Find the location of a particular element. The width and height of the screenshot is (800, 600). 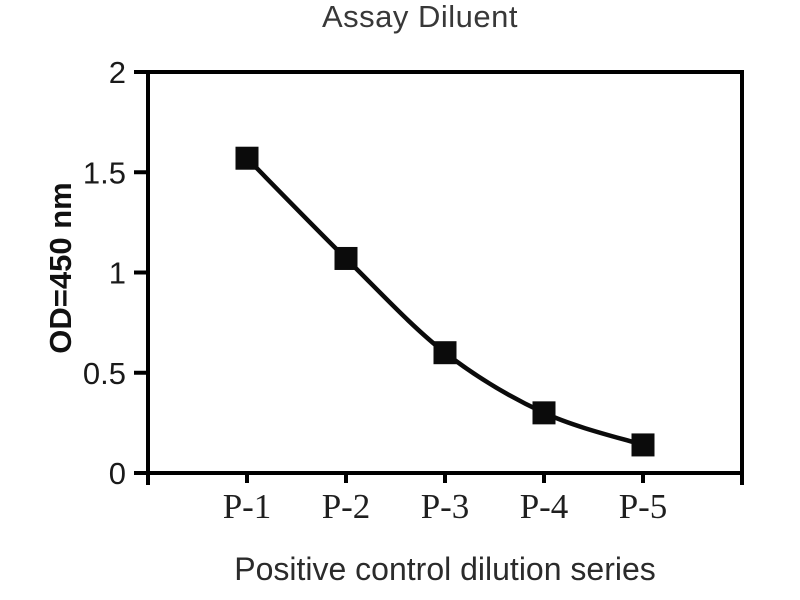

chart-title: Assay Diluent is located at coordinates (420, 17).